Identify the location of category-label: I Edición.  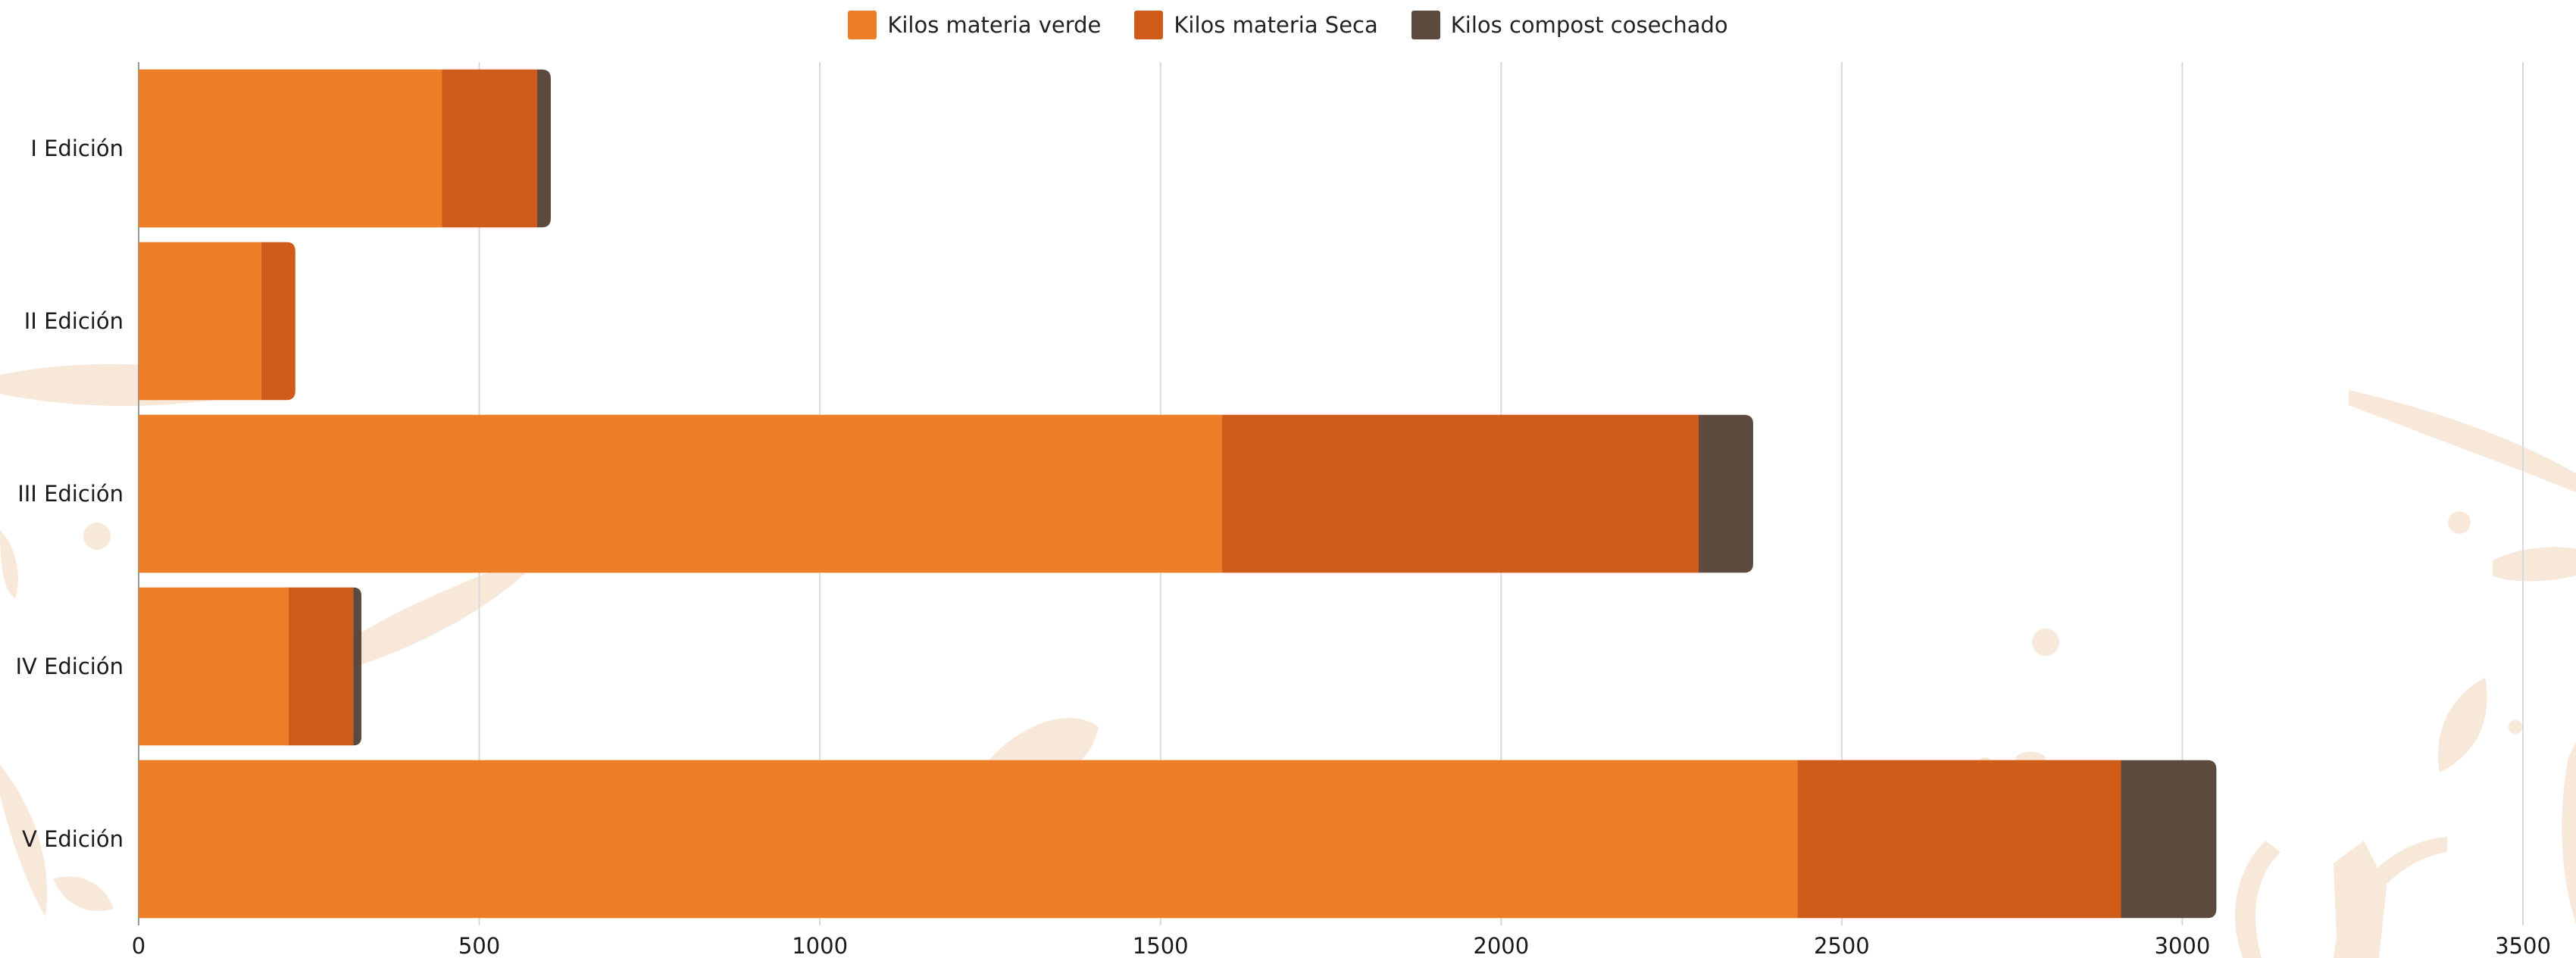
(76, 148).